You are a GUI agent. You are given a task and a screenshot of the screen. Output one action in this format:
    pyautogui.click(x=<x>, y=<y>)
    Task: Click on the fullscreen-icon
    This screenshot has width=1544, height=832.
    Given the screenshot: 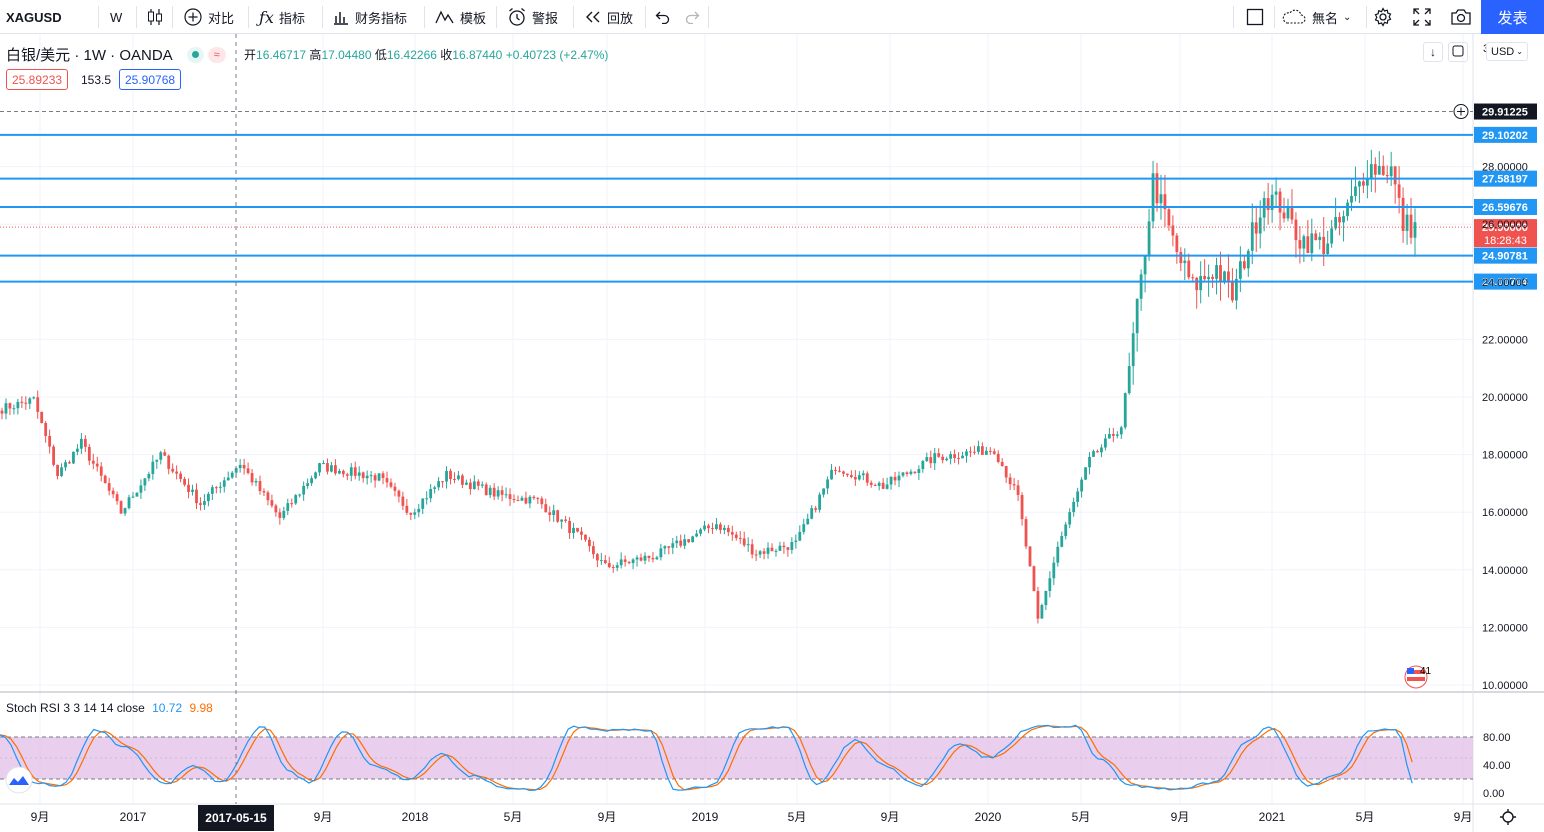 What is the action you would take?
    pyautogui.click(x=1422, y=17)
    